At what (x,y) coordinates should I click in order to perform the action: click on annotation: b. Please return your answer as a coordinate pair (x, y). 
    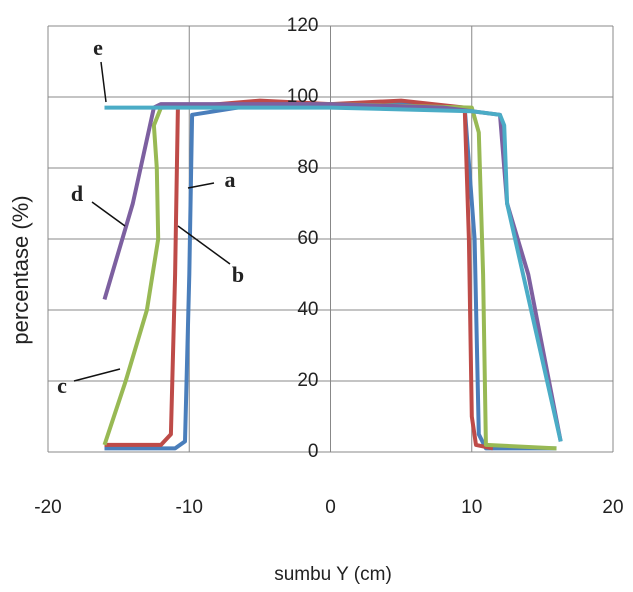
    Looking at the image, I should click on (238, 274).